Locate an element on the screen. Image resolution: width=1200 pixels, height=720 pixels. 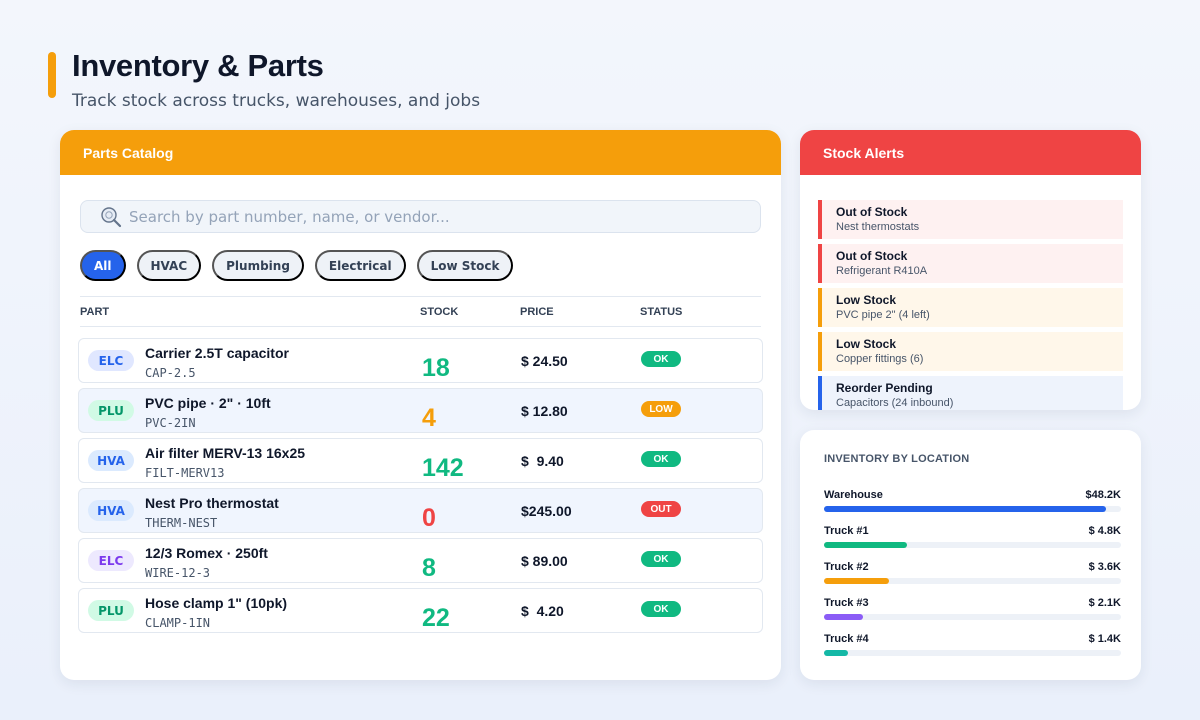
part-name: Hose clamp 1" (10pk) is located at coordinates (216, 603).